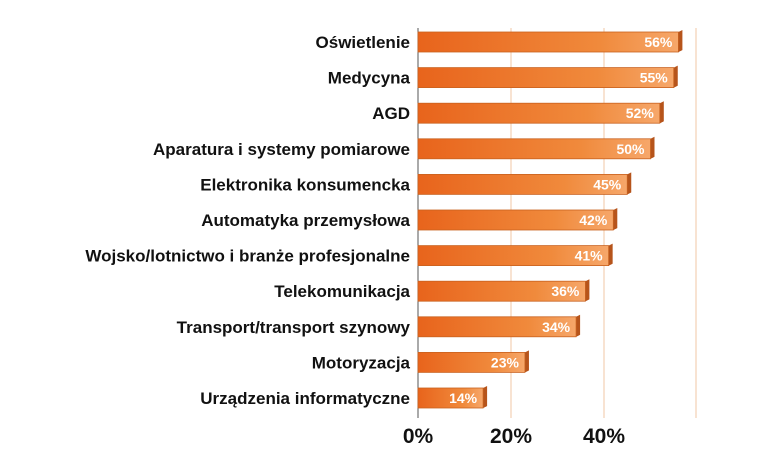  I want to click on x-axis-ticks: 0% 20% 40%, so click(514, 436).